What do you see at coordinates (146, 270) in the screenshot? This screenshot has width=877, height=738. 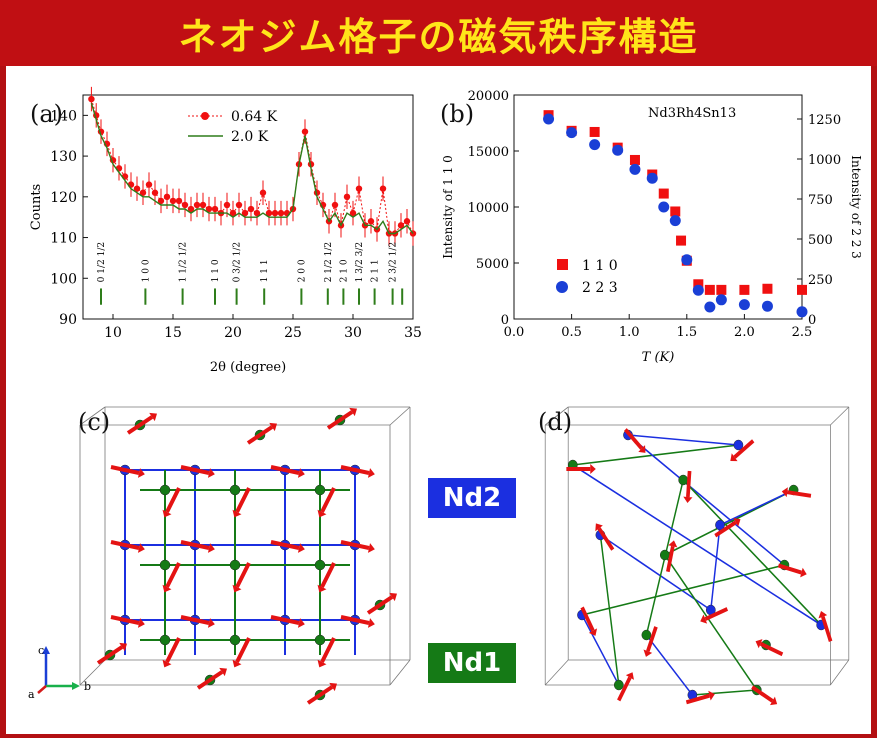 I see `chart-a-peak-label: 1 0 0` at bounding box center [146, 270].